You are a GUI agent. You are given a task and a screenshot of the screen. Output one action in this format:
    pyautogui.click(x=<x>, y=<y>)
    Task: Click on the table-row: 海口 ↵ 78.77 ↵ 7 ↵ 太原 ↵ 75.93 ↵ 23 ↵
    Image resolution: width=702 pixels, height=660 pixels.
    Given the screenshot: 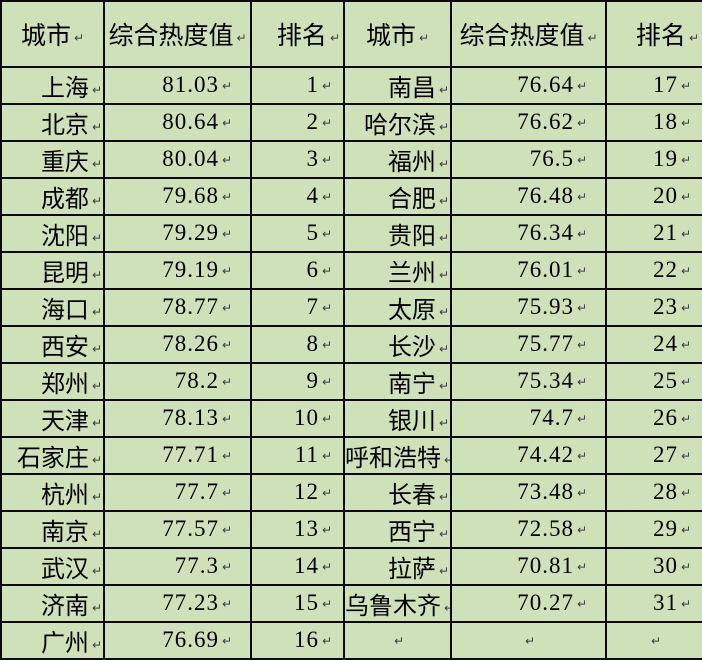 What is the action you would take?
    pyautogui.click(x=351, y=307)
    